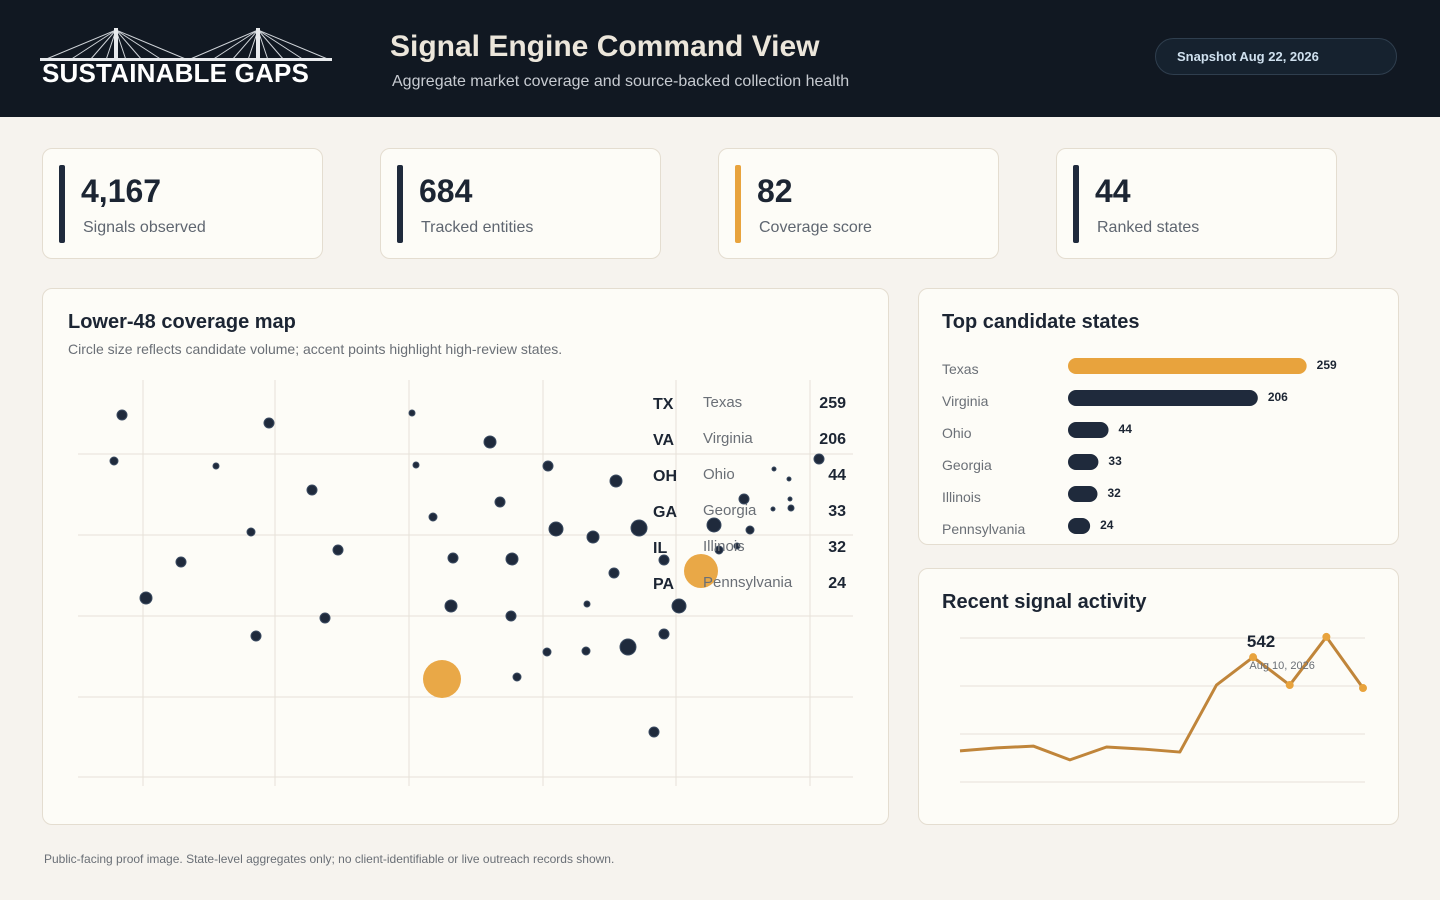 The width and height of the screenshot is (1440, 900). I want to click on map-legend-name: Georgia, so click(730, 510).